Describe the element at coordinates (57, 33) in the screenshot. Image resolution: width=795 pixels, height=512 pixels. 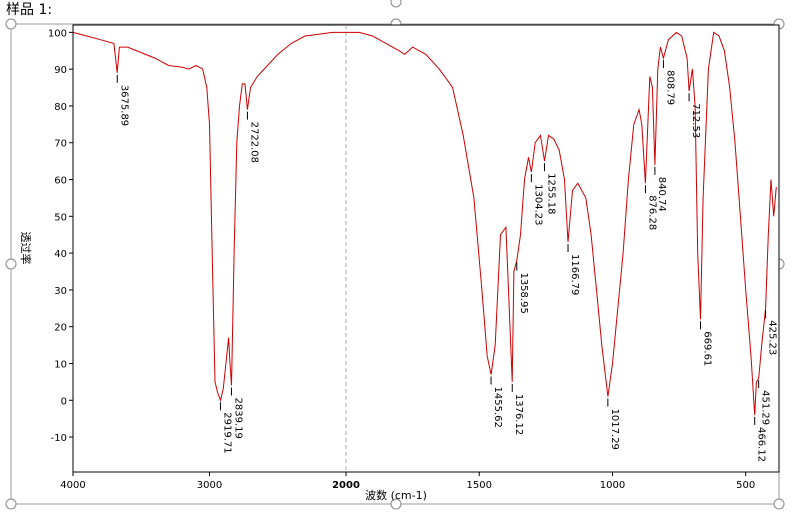
I see `y-tick-label: 100` at that location.